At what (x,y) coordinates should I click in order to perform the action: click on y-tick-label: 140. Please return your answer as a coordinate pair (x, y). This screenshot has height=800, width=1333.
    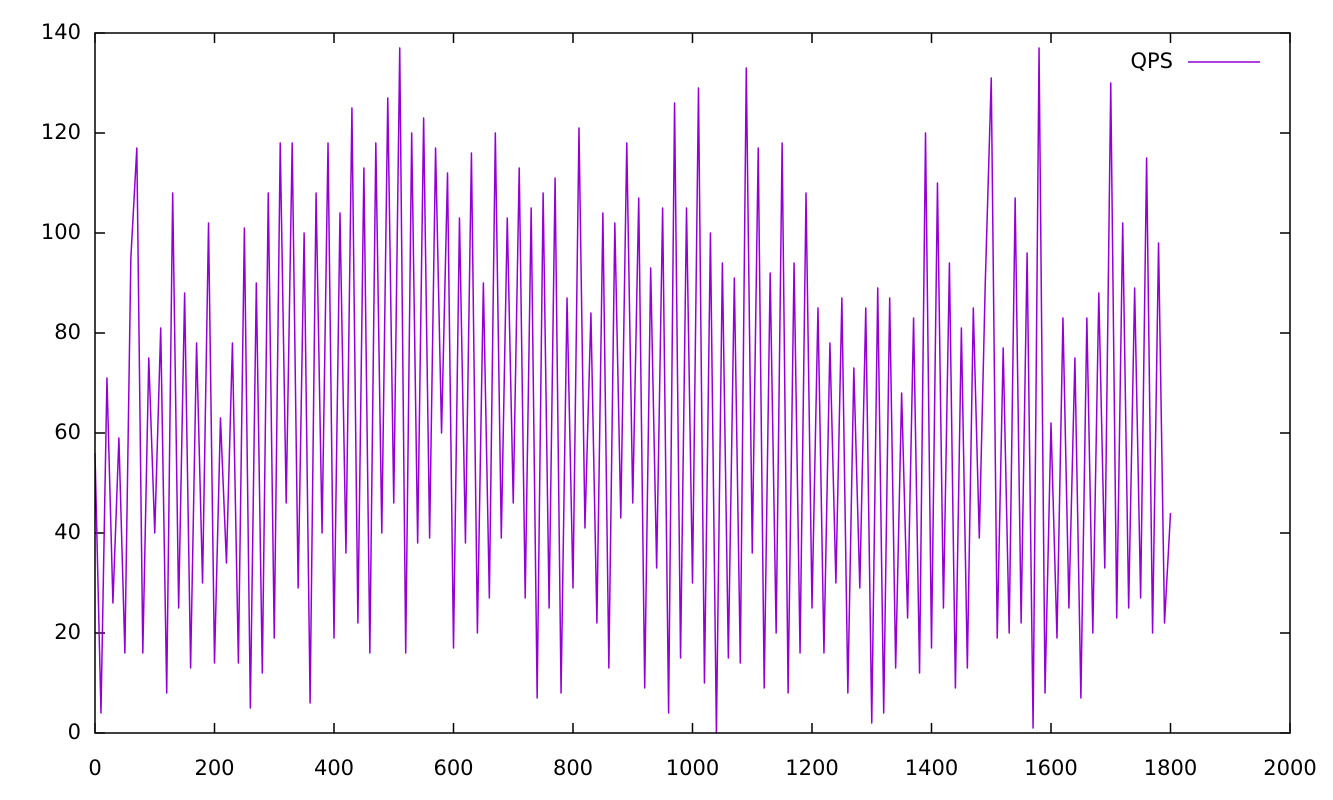
    Looking at the image, I should click on (61, 32).